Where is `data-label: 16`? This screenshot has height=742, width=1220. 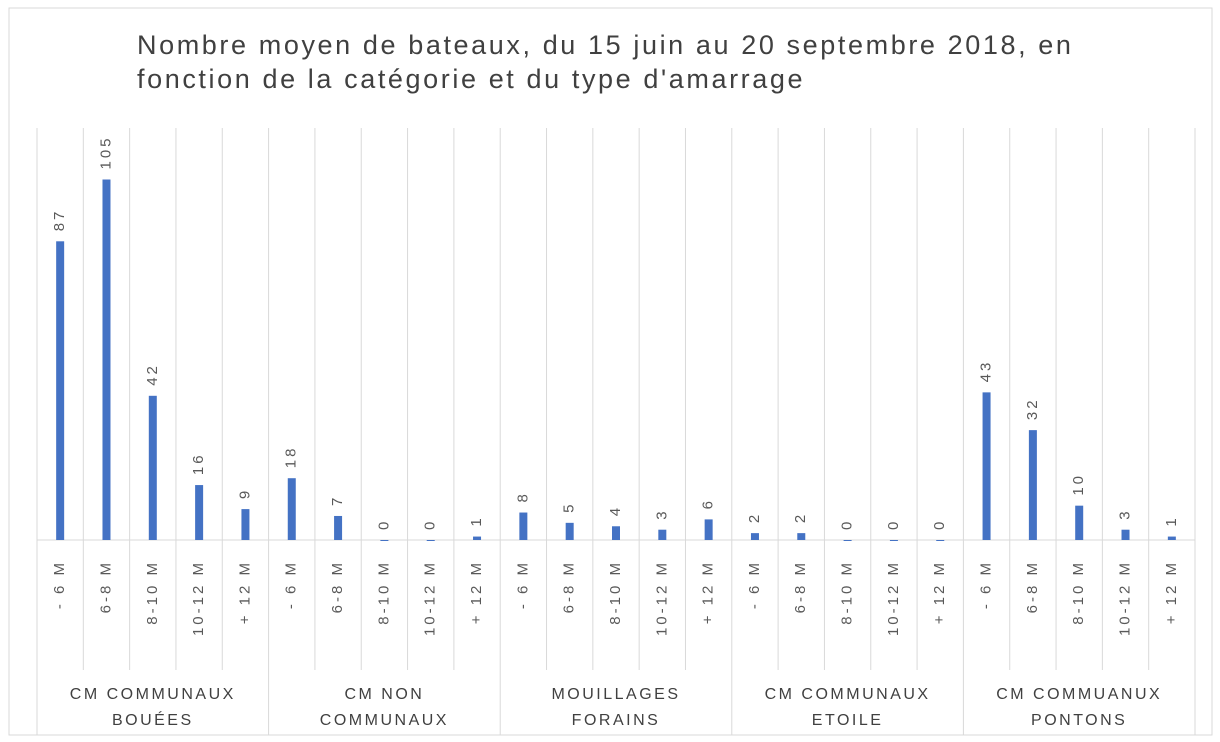
data-label: 16 is located at coordinates (198, 463).